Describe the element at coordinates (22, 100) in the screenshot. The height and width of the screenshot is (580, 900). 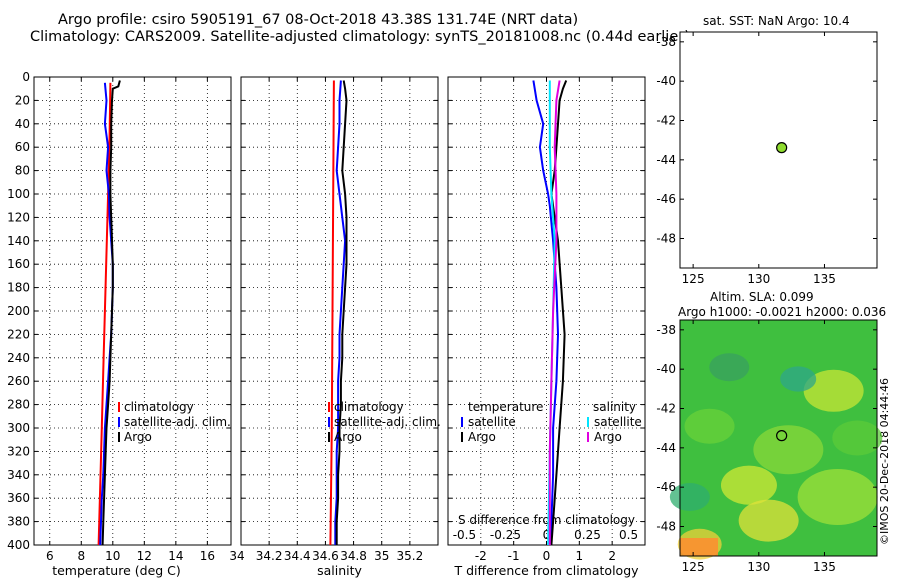
I see `y-tick-label: 20` at that location.